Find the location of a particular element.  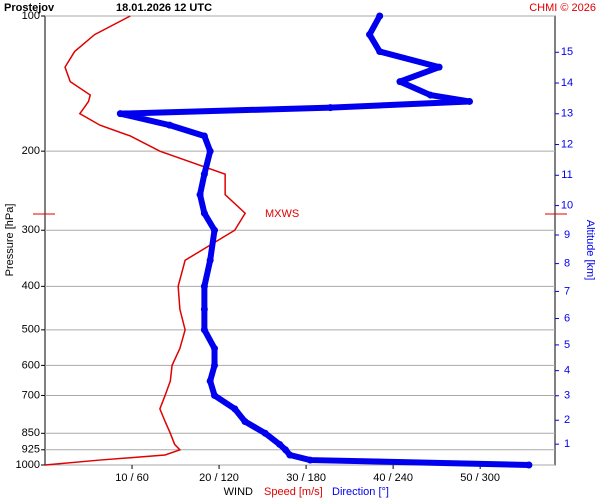

y2-tick-label: 12 is located at coordinates (567, 144).